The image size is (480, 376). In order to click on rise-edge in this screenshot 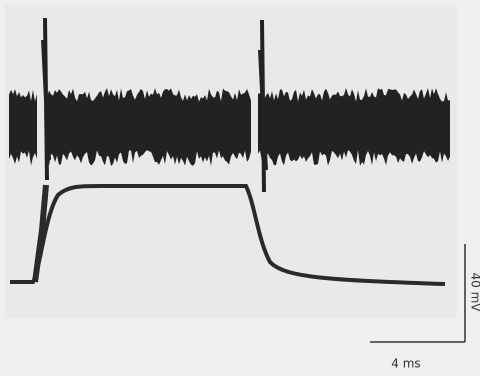, I will do `click(40, 233)`.